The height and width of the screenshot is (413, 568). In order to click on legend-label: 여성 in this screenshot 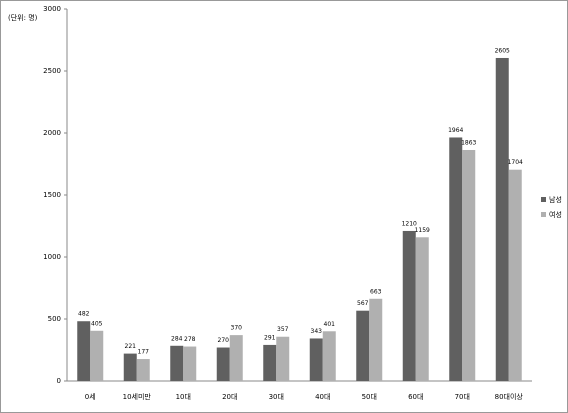, I will do `click(555, 214)`.